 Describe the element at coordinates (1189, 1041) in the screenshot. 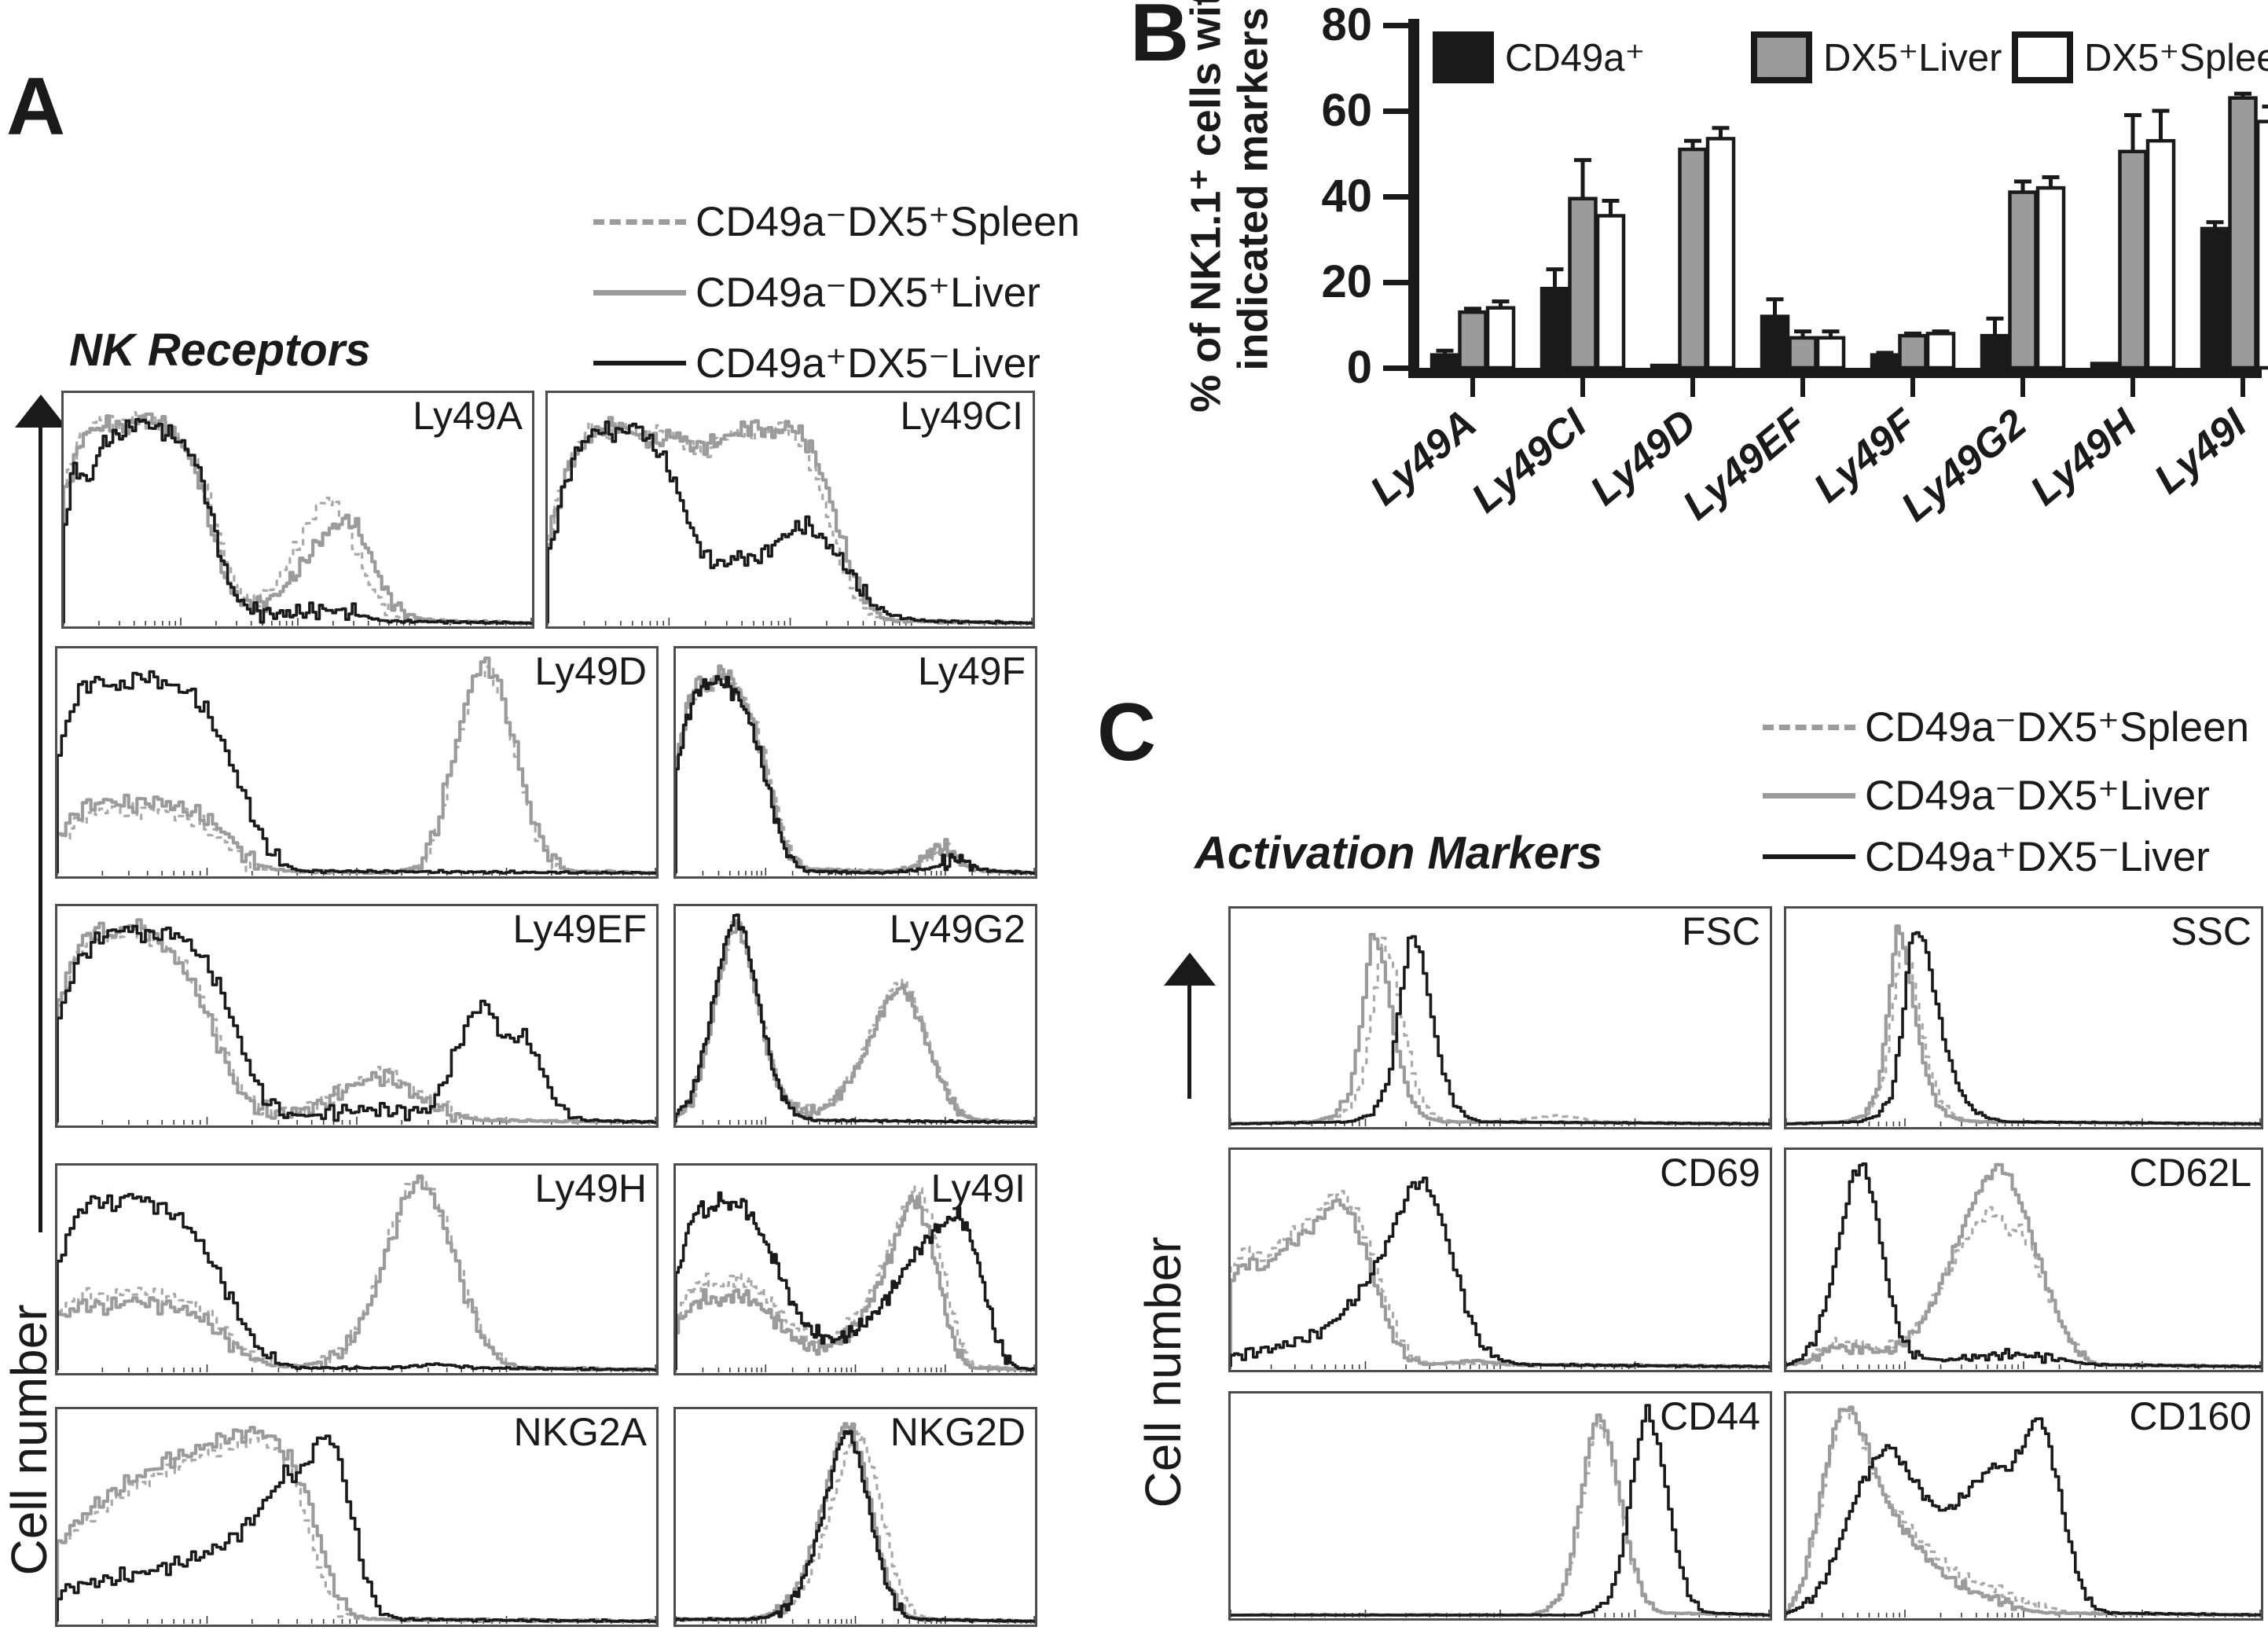

I see `panel-c-axis-arrow-line` at that location.